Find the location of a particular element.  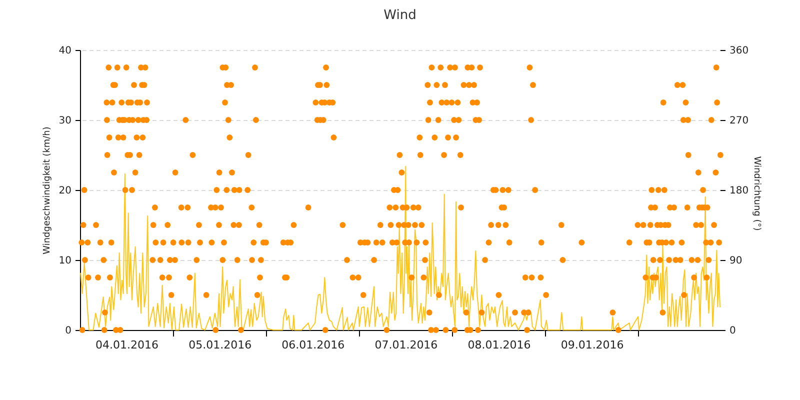

y2-tick-label: 270 is located at coordinates (739, 121).